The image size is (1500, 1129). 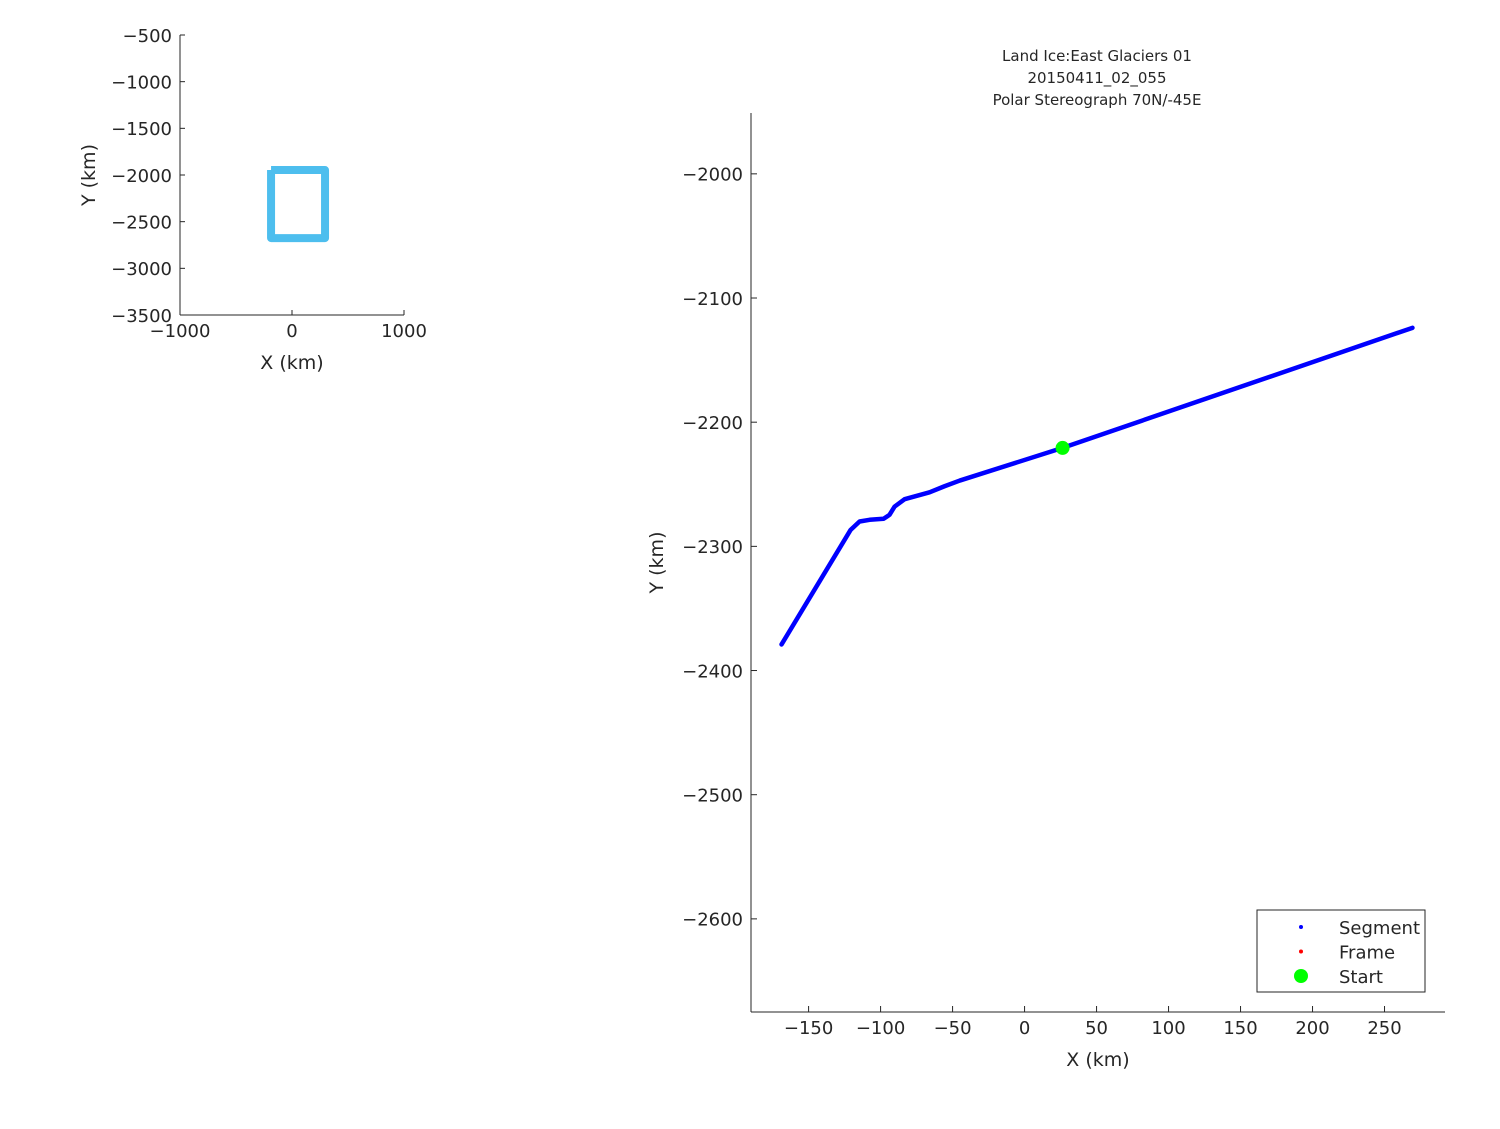 What do you see at coordinates (1361, 977) in the screenshot?
I see `legend-label-start: Start` at bounding box center [1361, 977].